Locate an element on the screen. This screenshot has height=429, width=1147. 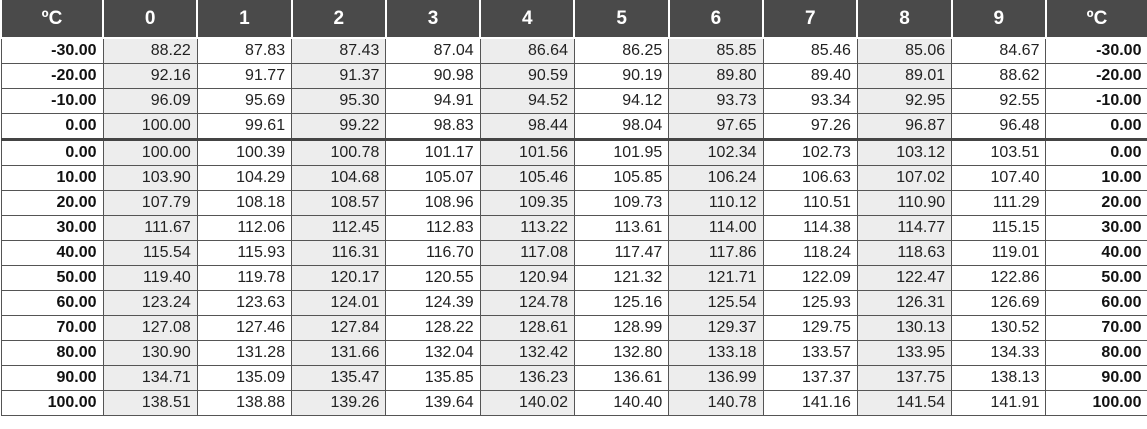
value-cell: 135.47 is located at coordinates (339, 378).